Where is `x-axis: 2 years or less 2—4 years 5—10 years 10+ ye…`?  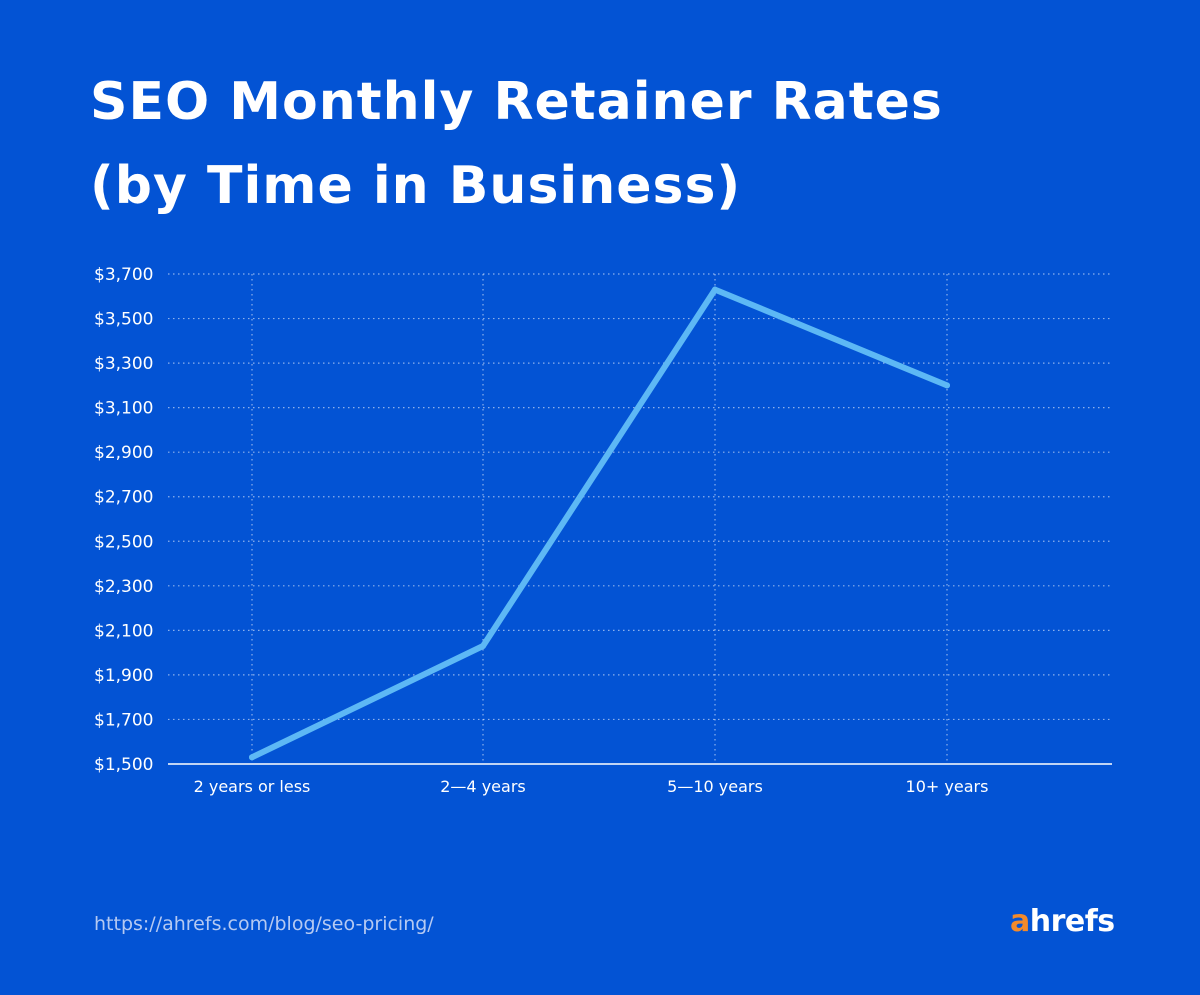 x-axis: 2 years or less 2—4 years 5—10 years 10+ ye… is located at coordinates (640, 779).